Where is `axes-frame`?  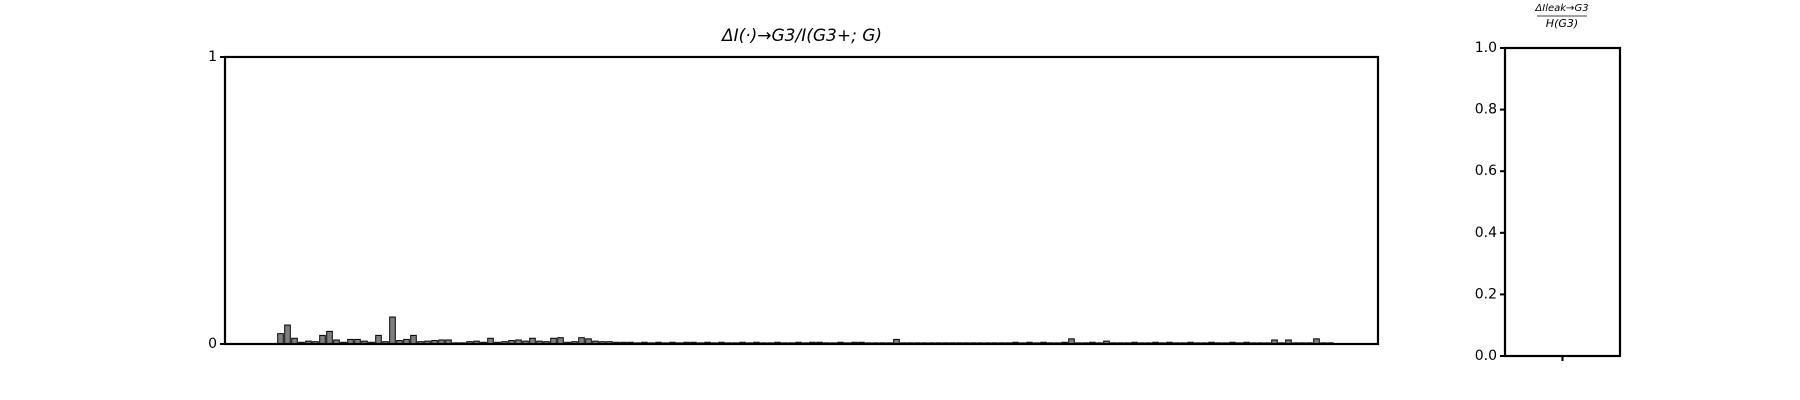 axes-frame is located at coordinates (1562, 202).